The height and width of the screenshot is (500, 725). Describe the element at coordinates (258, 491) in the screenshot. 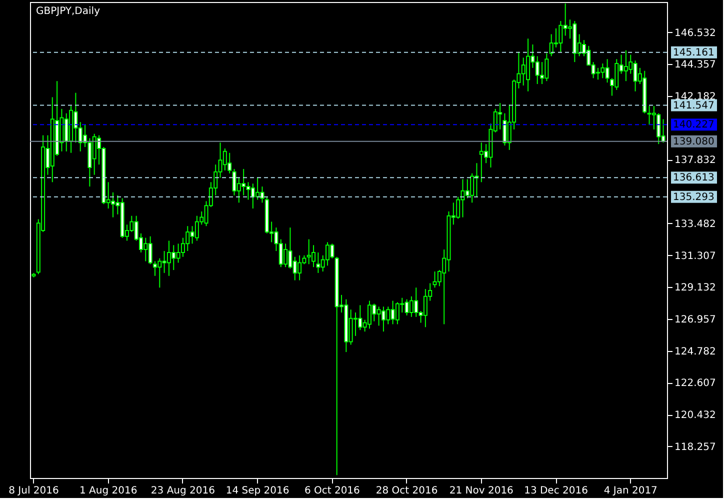

I see `x-tick-label: 14 Sep 2016` at that location.